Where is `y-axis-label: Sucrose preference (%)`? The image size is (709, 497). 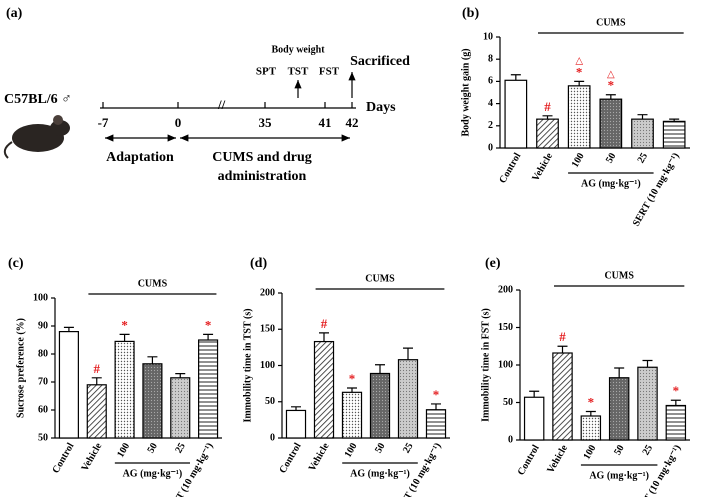
y-axis-label: Sucrose preference (%) is located at coordinates (20, 368).